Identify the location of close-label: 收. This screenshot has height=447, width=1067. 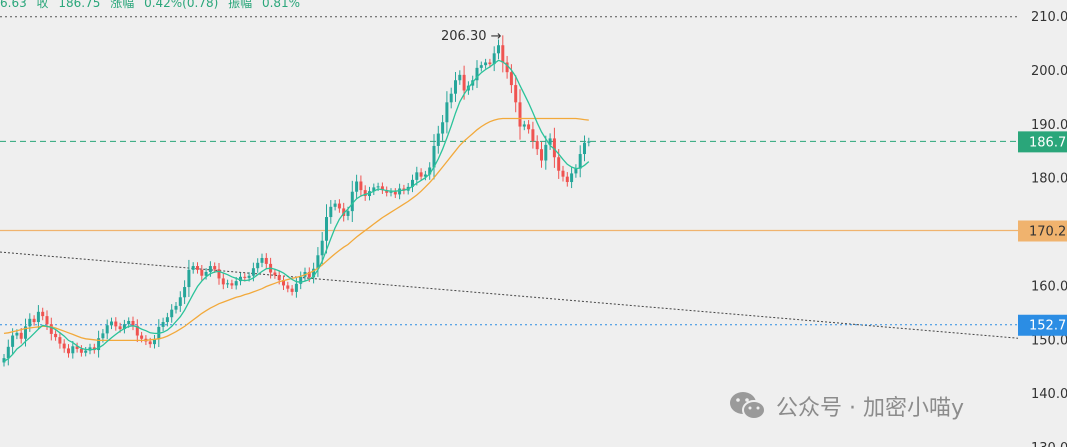
(42, 5).